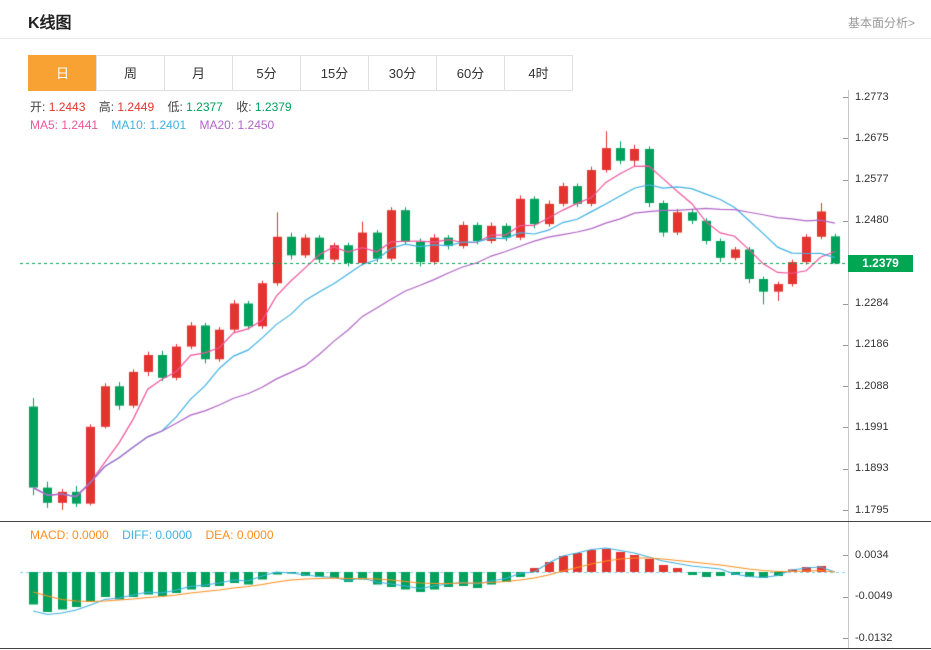  I want to click on tab-week: 周, so click(130, 73).